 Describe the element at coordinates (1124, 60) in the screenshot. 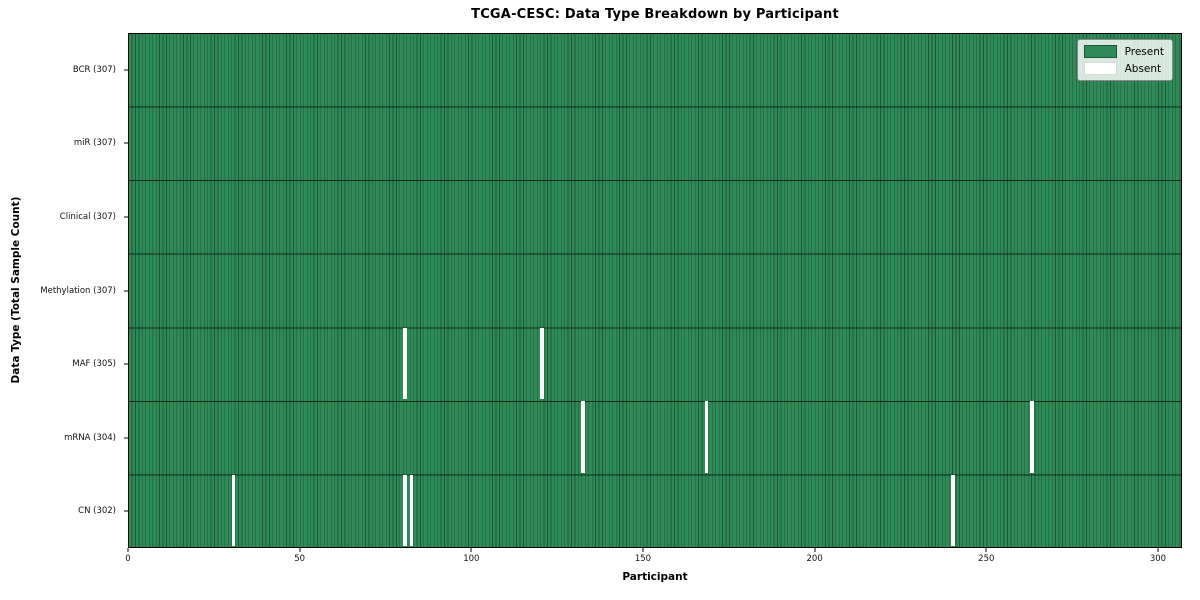

I see `legend: Present Absent` at that location.